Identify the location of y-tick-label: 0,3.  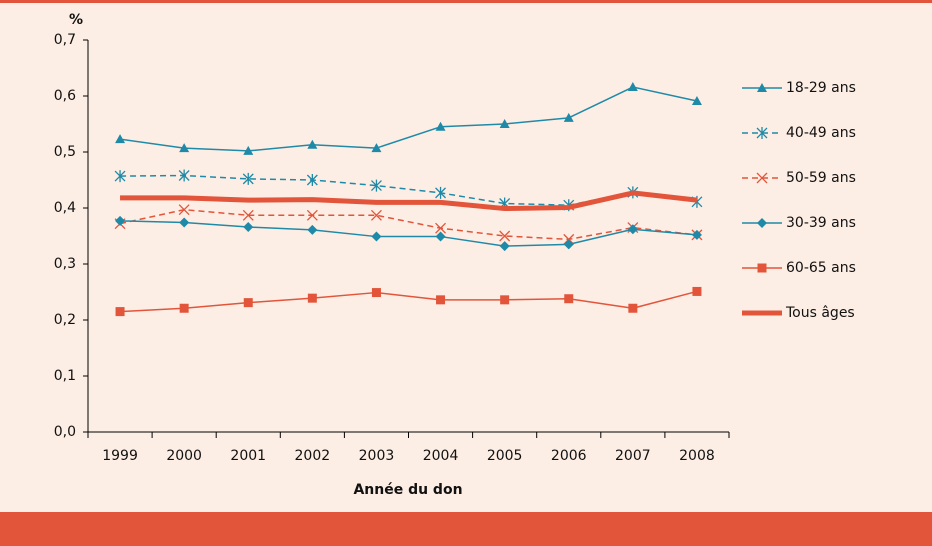
(65, 264).